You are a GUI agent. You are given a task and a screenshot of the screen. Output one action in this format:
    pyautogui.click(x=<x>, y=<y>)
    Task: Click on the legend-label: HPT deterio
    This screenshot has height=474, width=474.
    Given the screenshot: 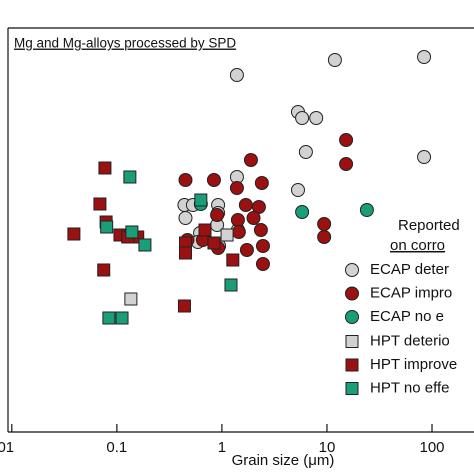 What is the action you would take?
    pyautogui.click(x=410, y=340)
    